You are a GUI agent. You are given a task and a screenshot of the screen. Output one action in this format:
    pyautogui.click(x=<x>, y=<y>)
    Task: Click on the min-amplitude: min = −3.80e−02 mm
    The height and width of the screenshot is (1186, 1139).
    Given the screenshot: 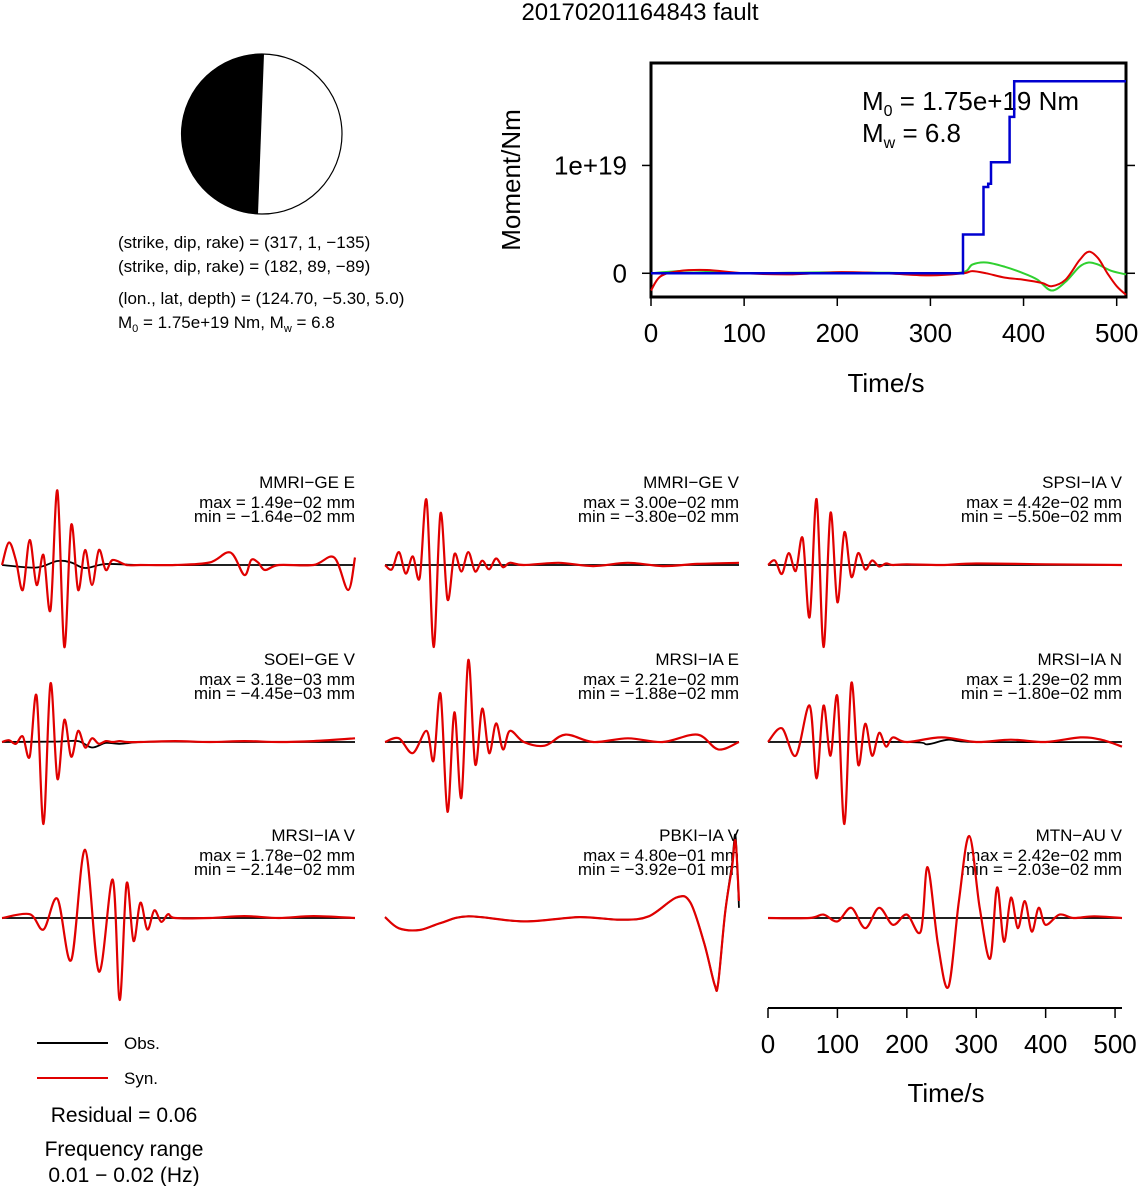 What is the action you would take?
    pyautogui.click(x=658, y=516)
    